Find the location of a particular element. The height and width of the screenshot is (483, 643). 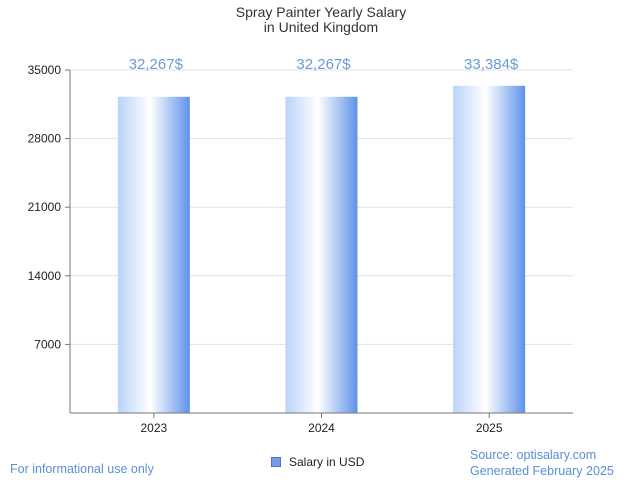

y-tick-label: 35000 is located at coordinates (45, 70).